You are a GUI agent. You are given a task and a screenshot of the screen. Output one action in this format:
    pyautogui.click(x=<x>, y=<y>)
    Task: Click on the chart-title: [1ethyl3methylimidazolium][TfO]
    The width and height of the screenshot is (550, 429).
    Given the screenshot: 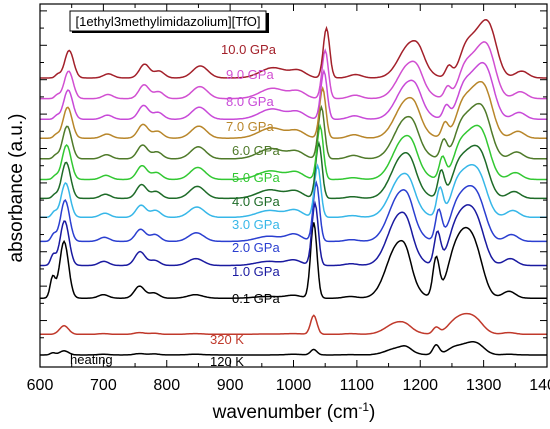 What is the action you would take?
    pyautogui.click(x=168, y=21)
    